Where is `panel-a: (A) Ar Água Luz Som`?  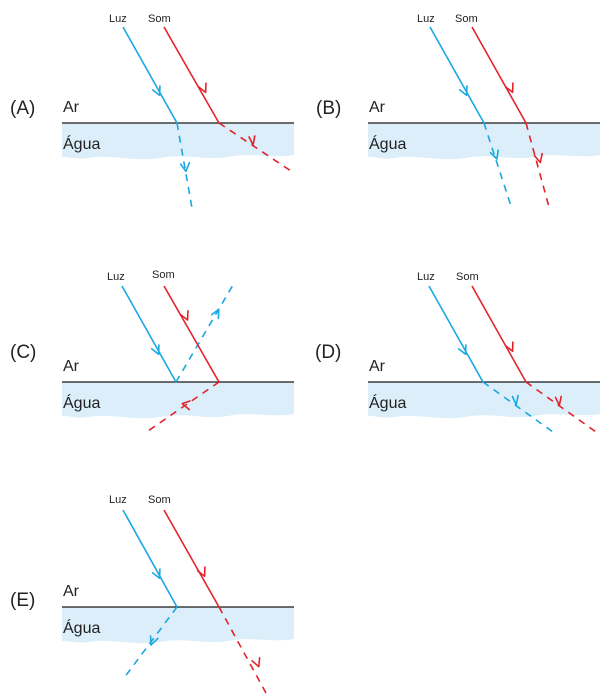
panel-a: (A) Ar Água Luz Som is located at coordinates (152, 111).